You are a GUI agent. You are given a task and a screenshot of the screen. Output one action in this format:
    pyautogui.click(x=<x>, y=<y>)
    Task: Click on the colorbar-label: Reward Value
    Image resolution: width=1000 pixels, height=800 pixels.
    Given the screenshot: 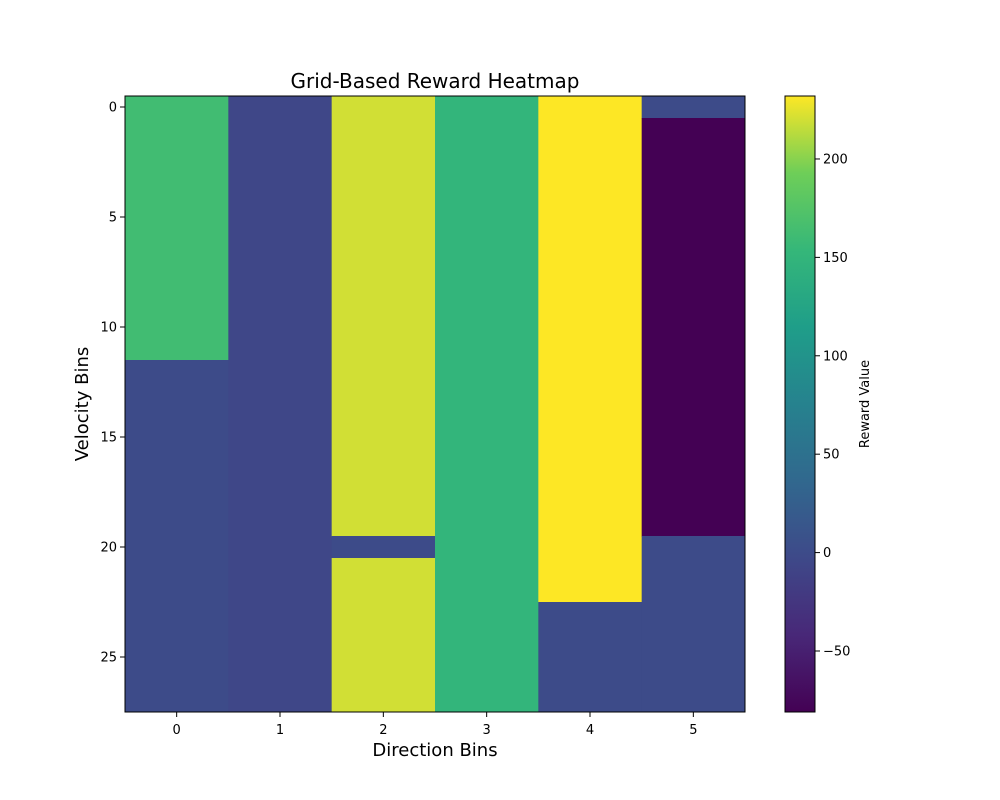 What is the action you would take?
    pyautogui.click(x=865, y=404)
    